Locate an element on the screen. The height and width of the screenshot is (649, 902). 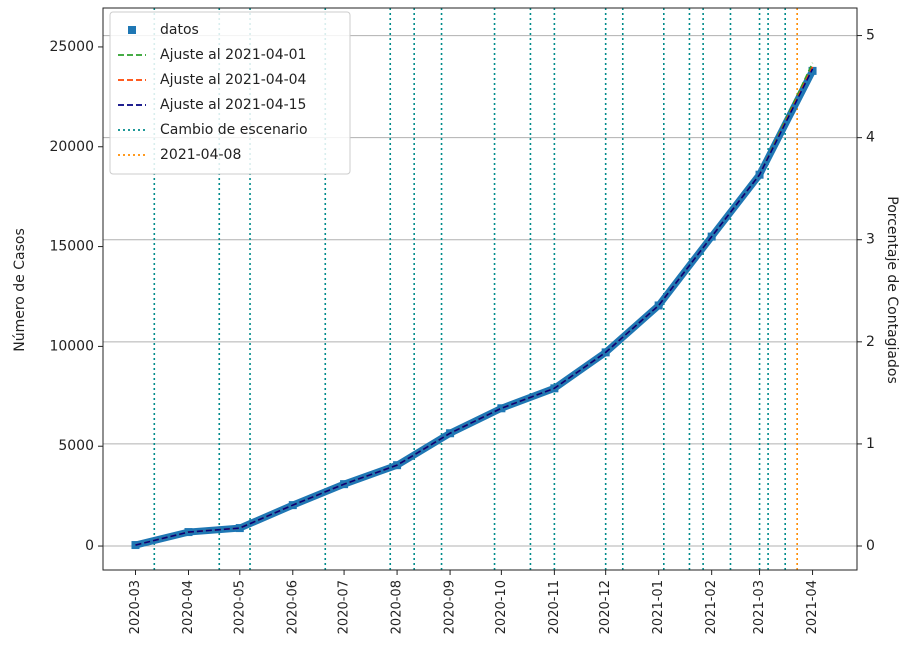
y2-tick-label: 1 is located at coordinates (870, 444).